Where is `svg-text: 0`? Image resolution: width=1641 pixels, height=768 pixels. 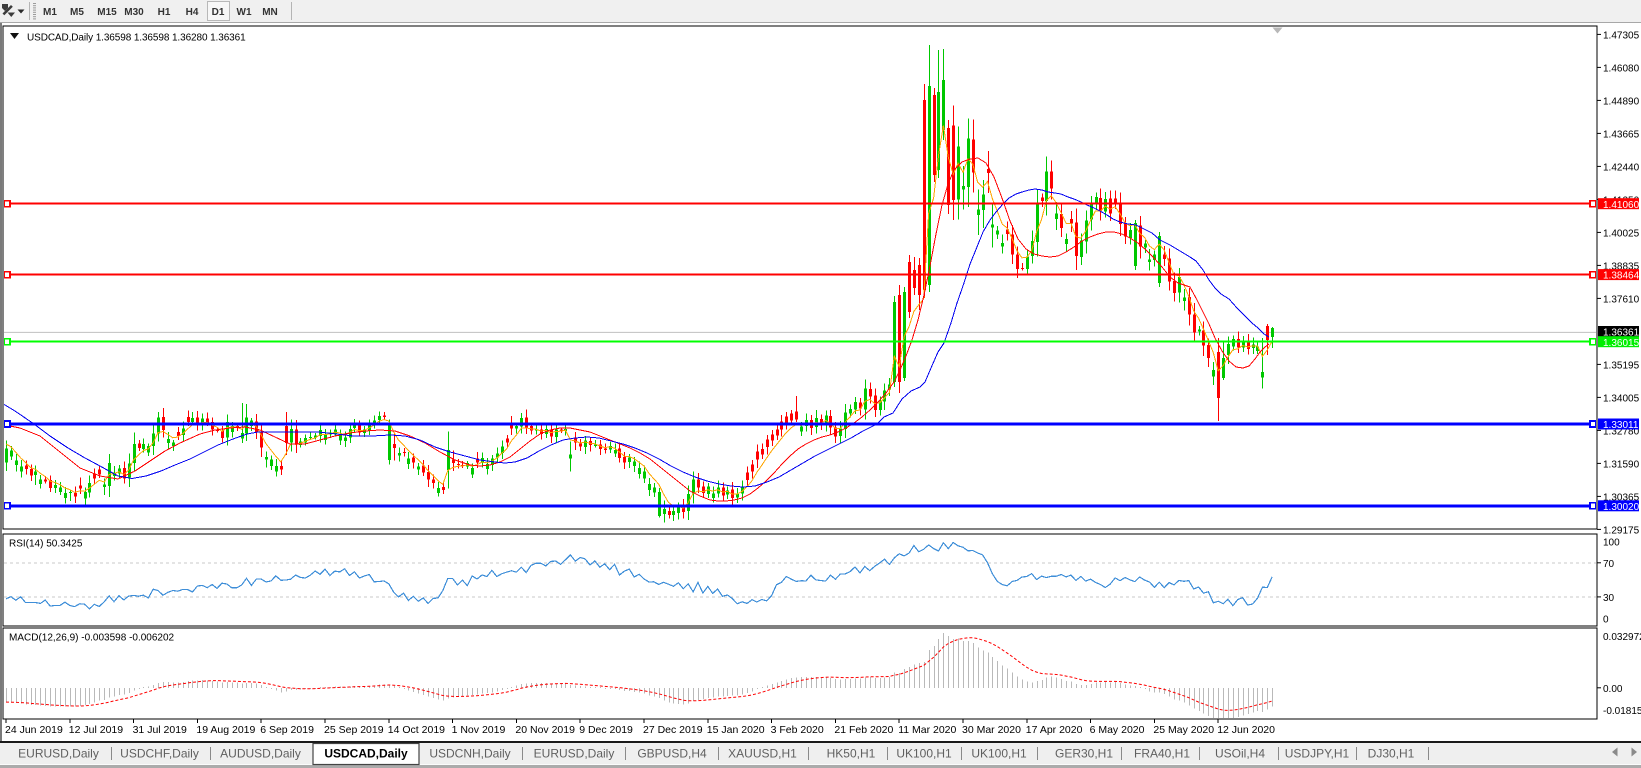
svg-text: 0 is located at coordinates (1606, 620).